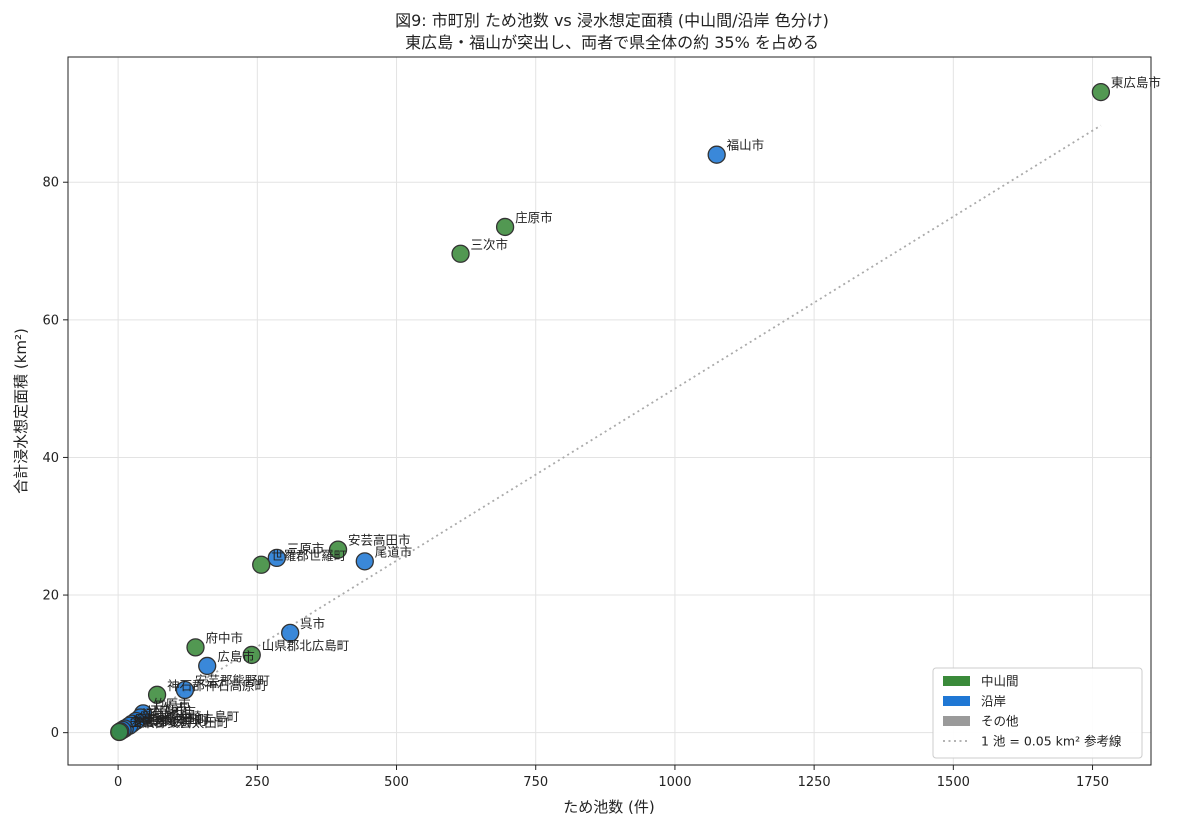  What do you see at coordinates (1092, 782) in the screenshot?
I see `x-tick-label: 1750` at bounding box center [1092, 782].